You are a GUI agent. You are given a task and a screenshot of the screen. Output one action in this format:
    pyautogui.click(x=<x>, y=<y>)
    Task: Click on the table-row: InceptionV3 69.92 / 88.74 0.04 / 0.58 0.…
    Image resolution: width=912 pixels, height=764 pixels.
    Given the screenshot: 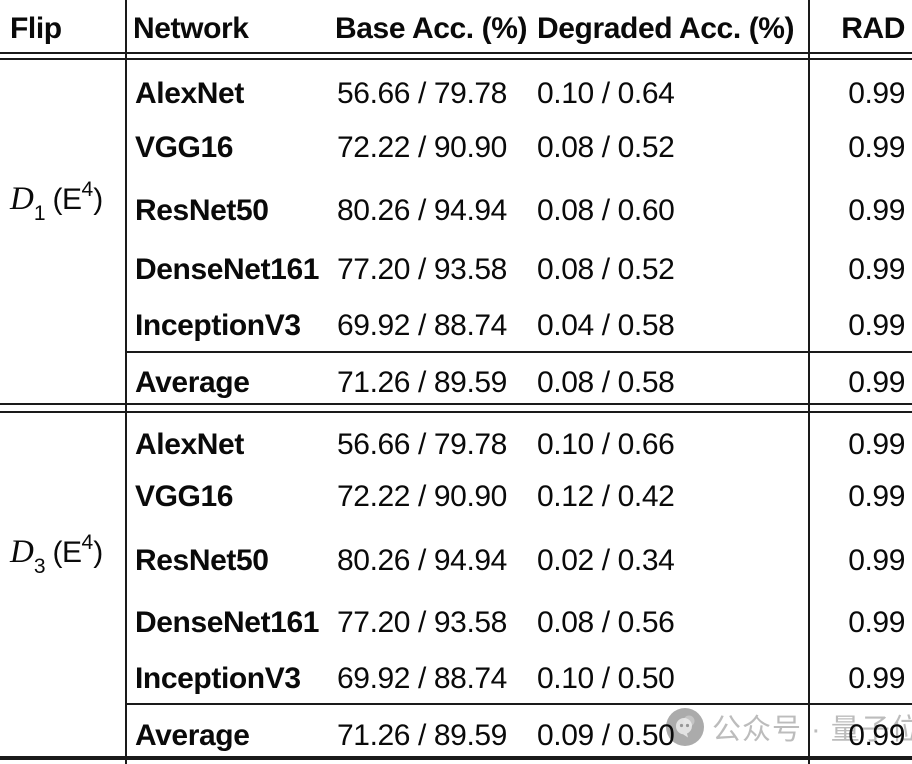 What is the action you would take?
    pyautogui.click(x=456, y=327)
    